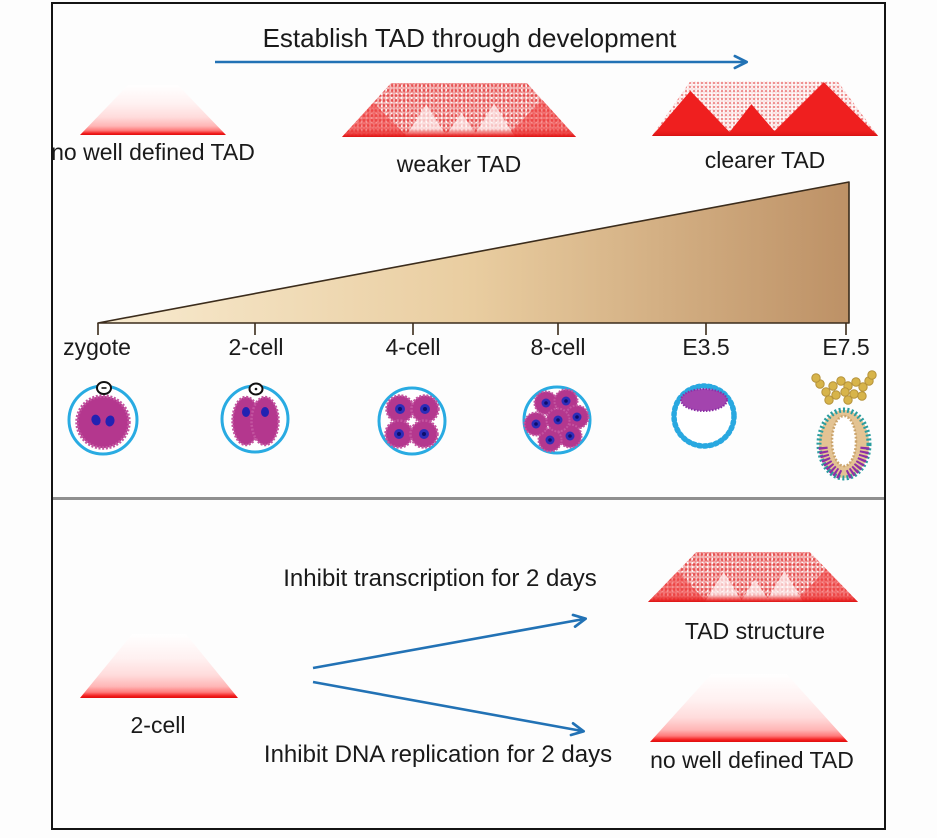 The width and height of the screenshot is (937, 838). Describe the element at coordinates (438, 754) in the screenshot. I see `branch-dna-replication-label: Inhibit DNA replication for 2 days` at that location.